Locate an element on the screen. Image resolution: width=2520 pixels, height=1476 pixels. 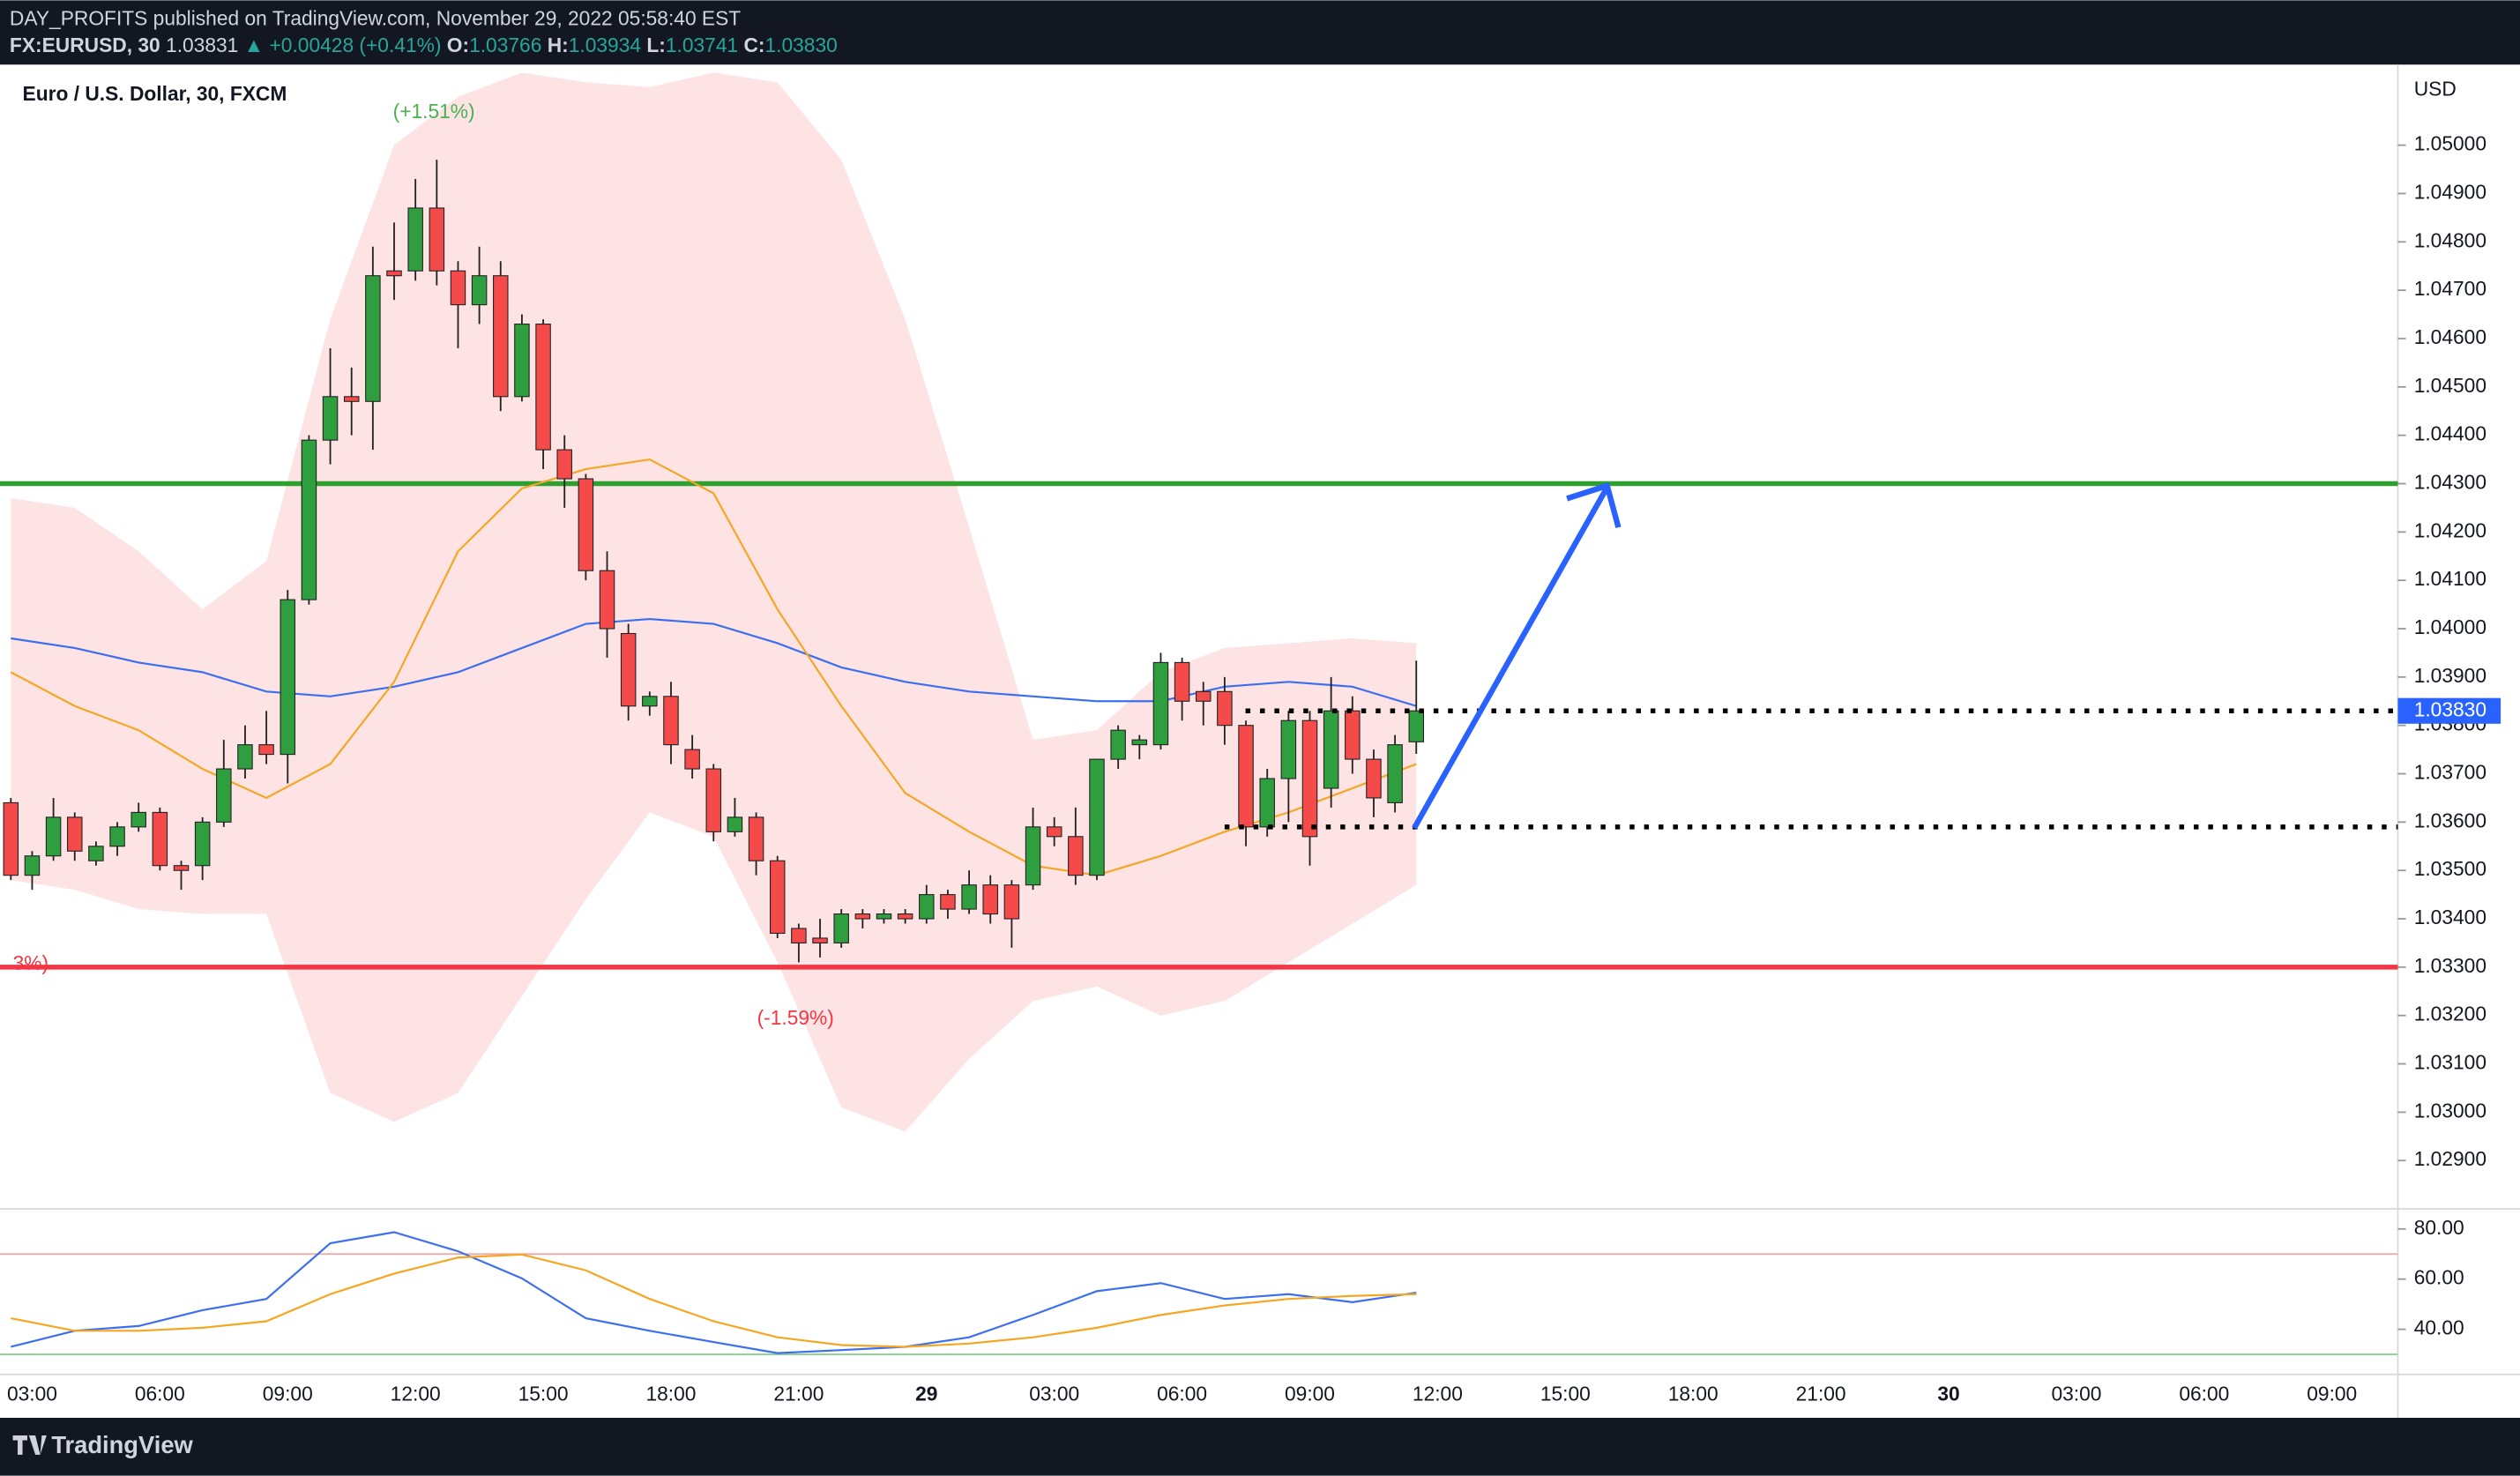
y-tick-label: 1.03300 is located at coordinates (2450, 965).